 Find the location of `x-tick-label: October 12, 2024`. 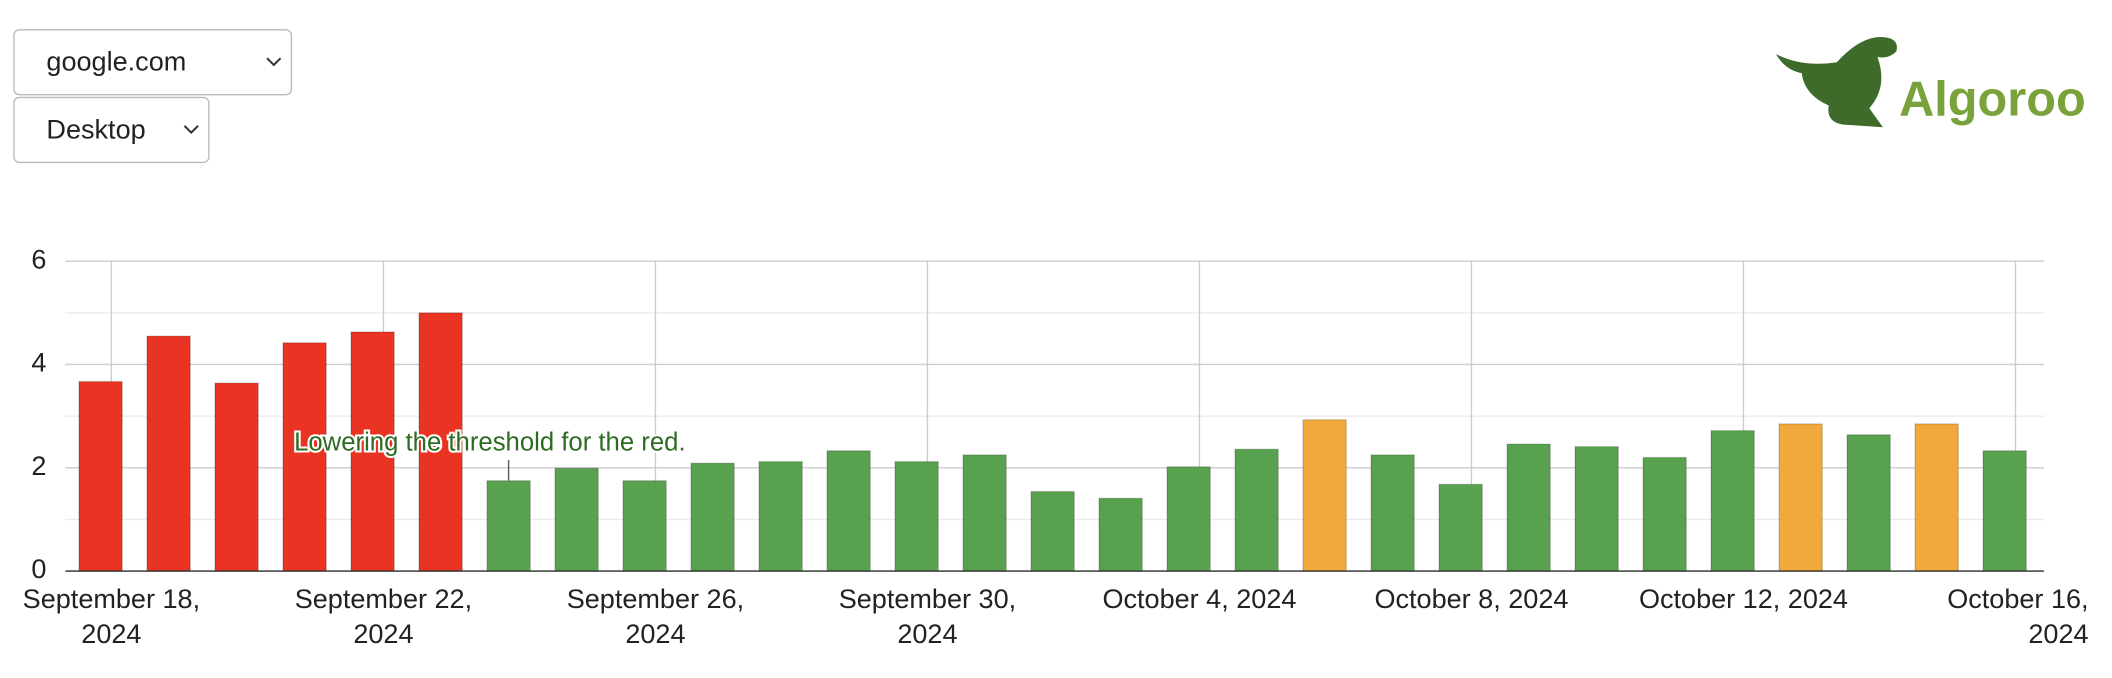

x-tick-label: October 12, 2024 is located at coordinates (1743, 599).